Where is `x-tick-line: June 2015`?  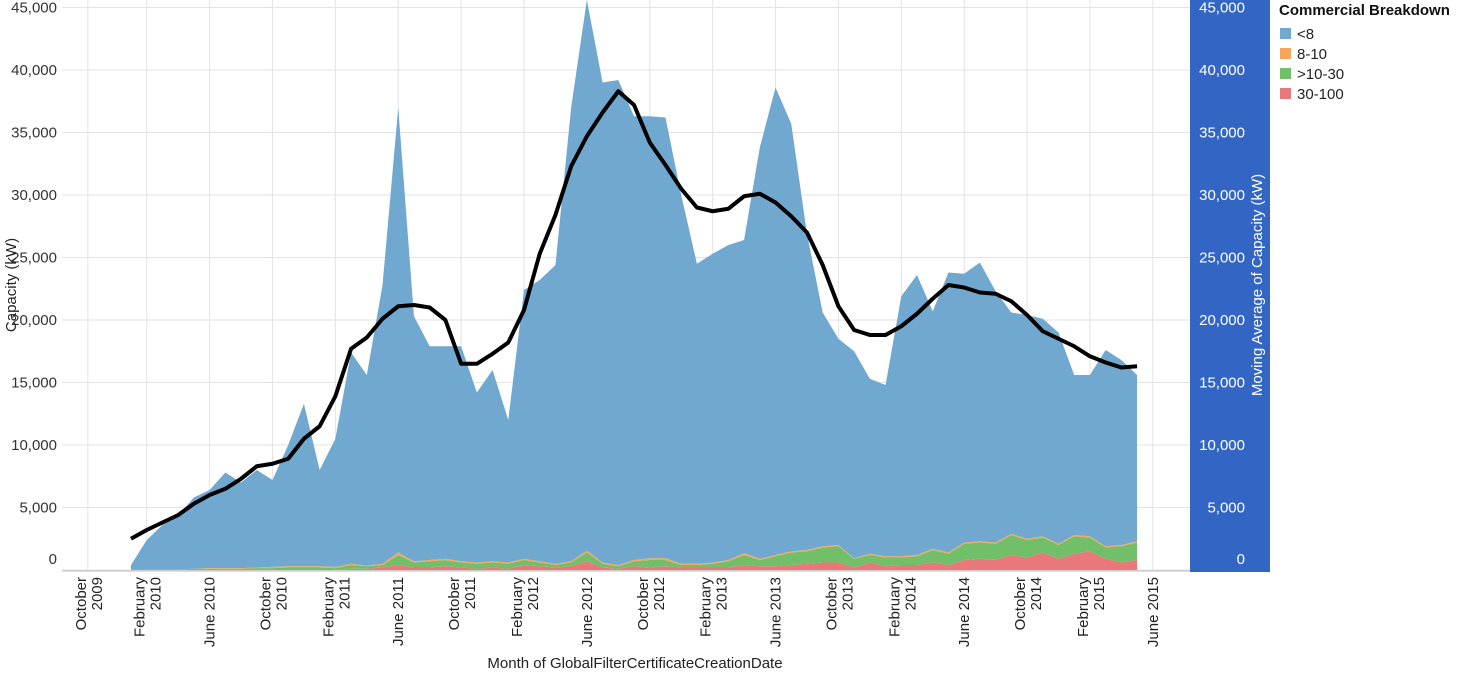
x-tick-line: June 2015 is located at coordinates (1153, 612).